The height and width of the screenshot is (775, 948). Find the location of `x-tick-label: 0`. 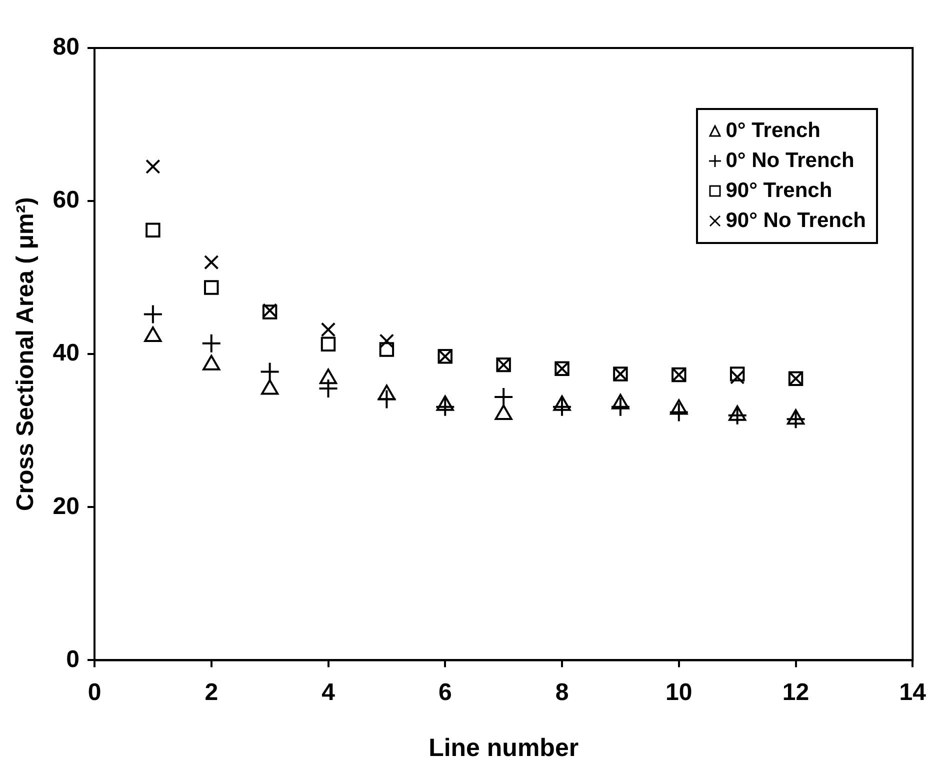

x-tick-label: 0 is located at coordinates (95, 692).